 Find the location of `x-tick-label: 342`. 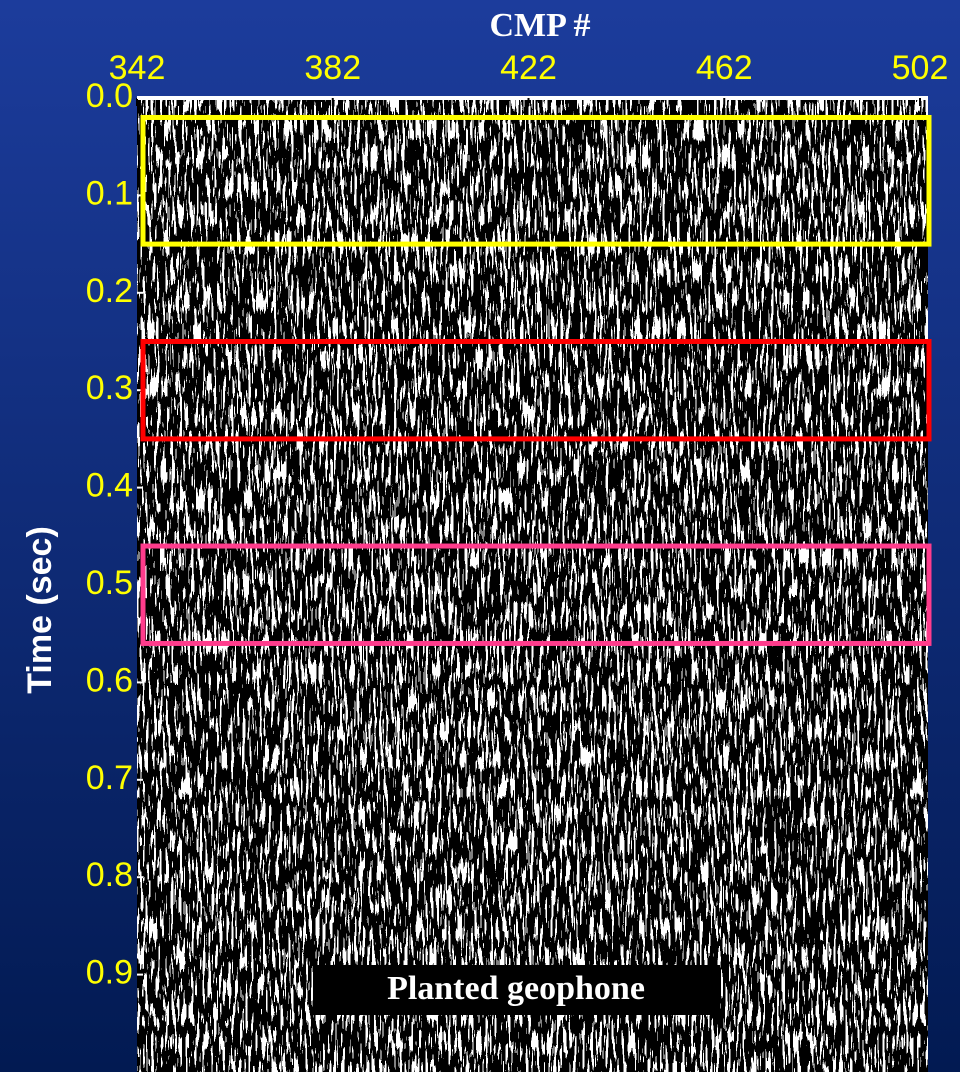

x-tick-label: 342 is located at coordinates (137, 68).